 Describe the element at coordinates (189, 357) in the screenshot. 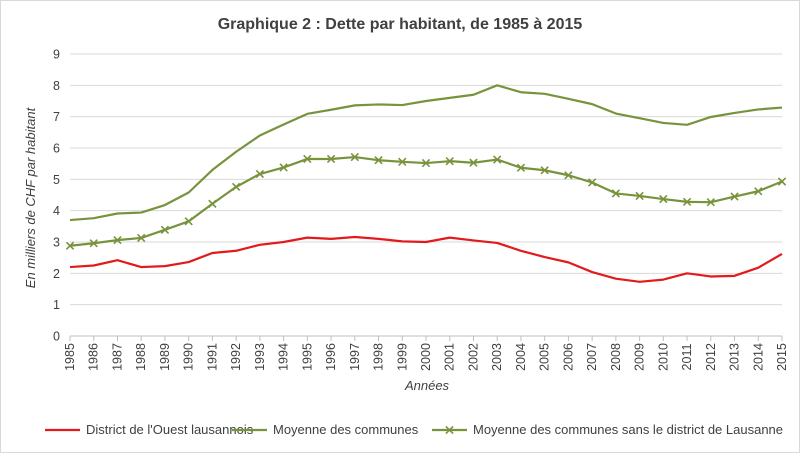

I see `x-tick-label: 1990` at that location.